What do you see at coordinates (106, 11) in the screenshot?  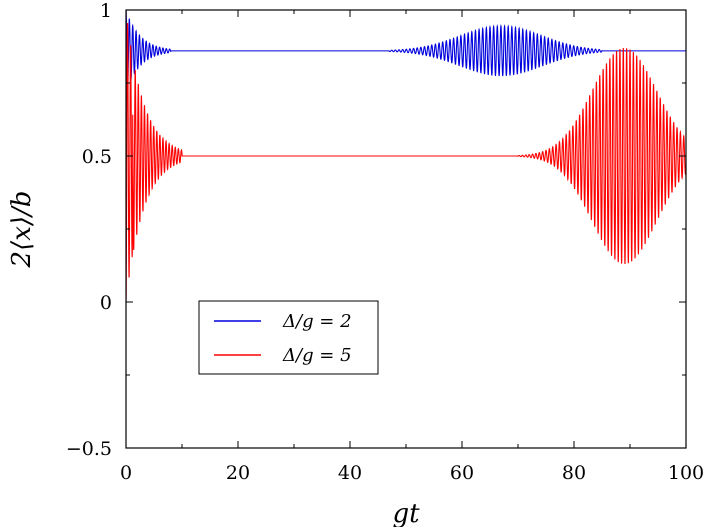 I see `y-tick-label: 1` at bounding box center [106, 11].